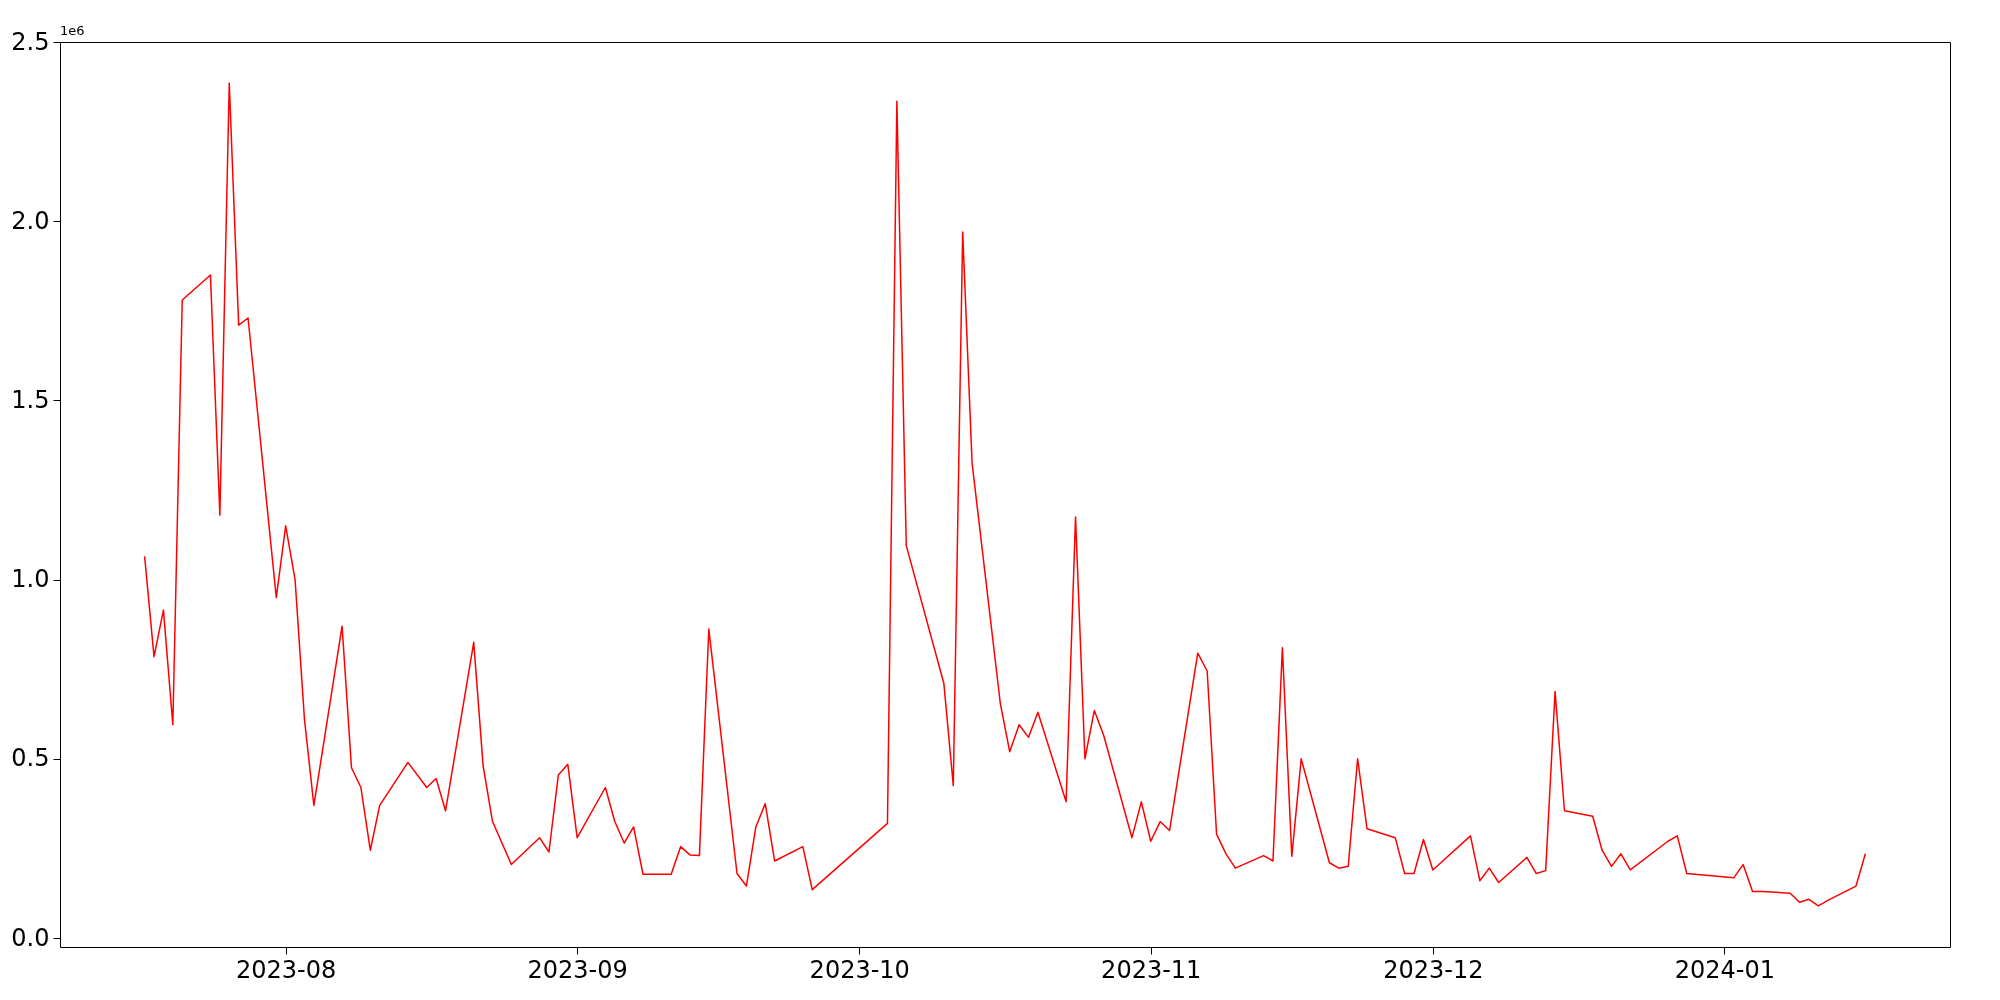 The height and width of the screenshot is (1000, 2000). Describe the element at coordinates (1724, 969) in the screenshot. I see `x-tick-label: 2024-01` at that location.